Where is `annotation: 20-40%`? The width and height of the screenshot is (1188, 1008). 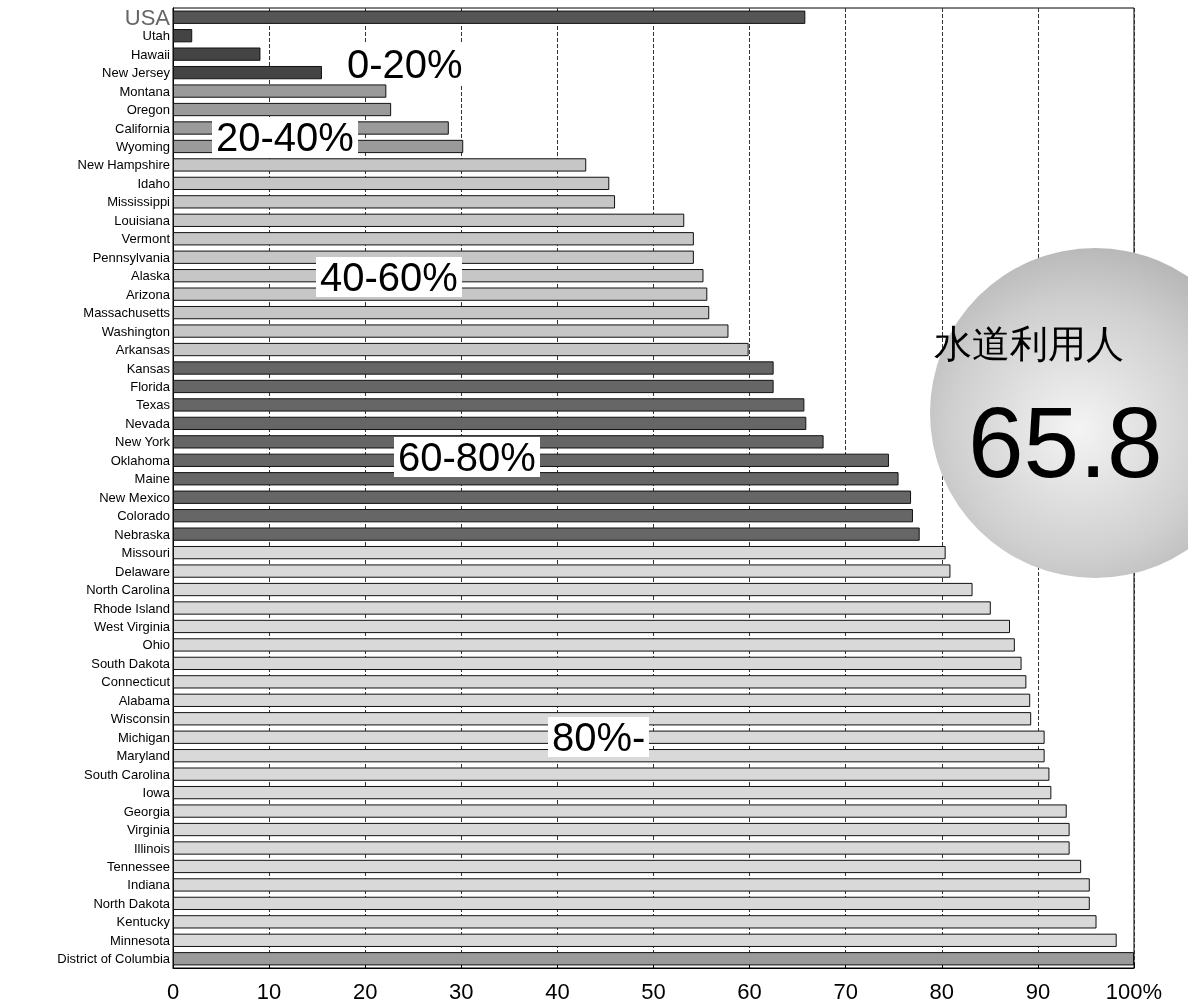 annotation: 20-40% is located at coordinates (285, 137).